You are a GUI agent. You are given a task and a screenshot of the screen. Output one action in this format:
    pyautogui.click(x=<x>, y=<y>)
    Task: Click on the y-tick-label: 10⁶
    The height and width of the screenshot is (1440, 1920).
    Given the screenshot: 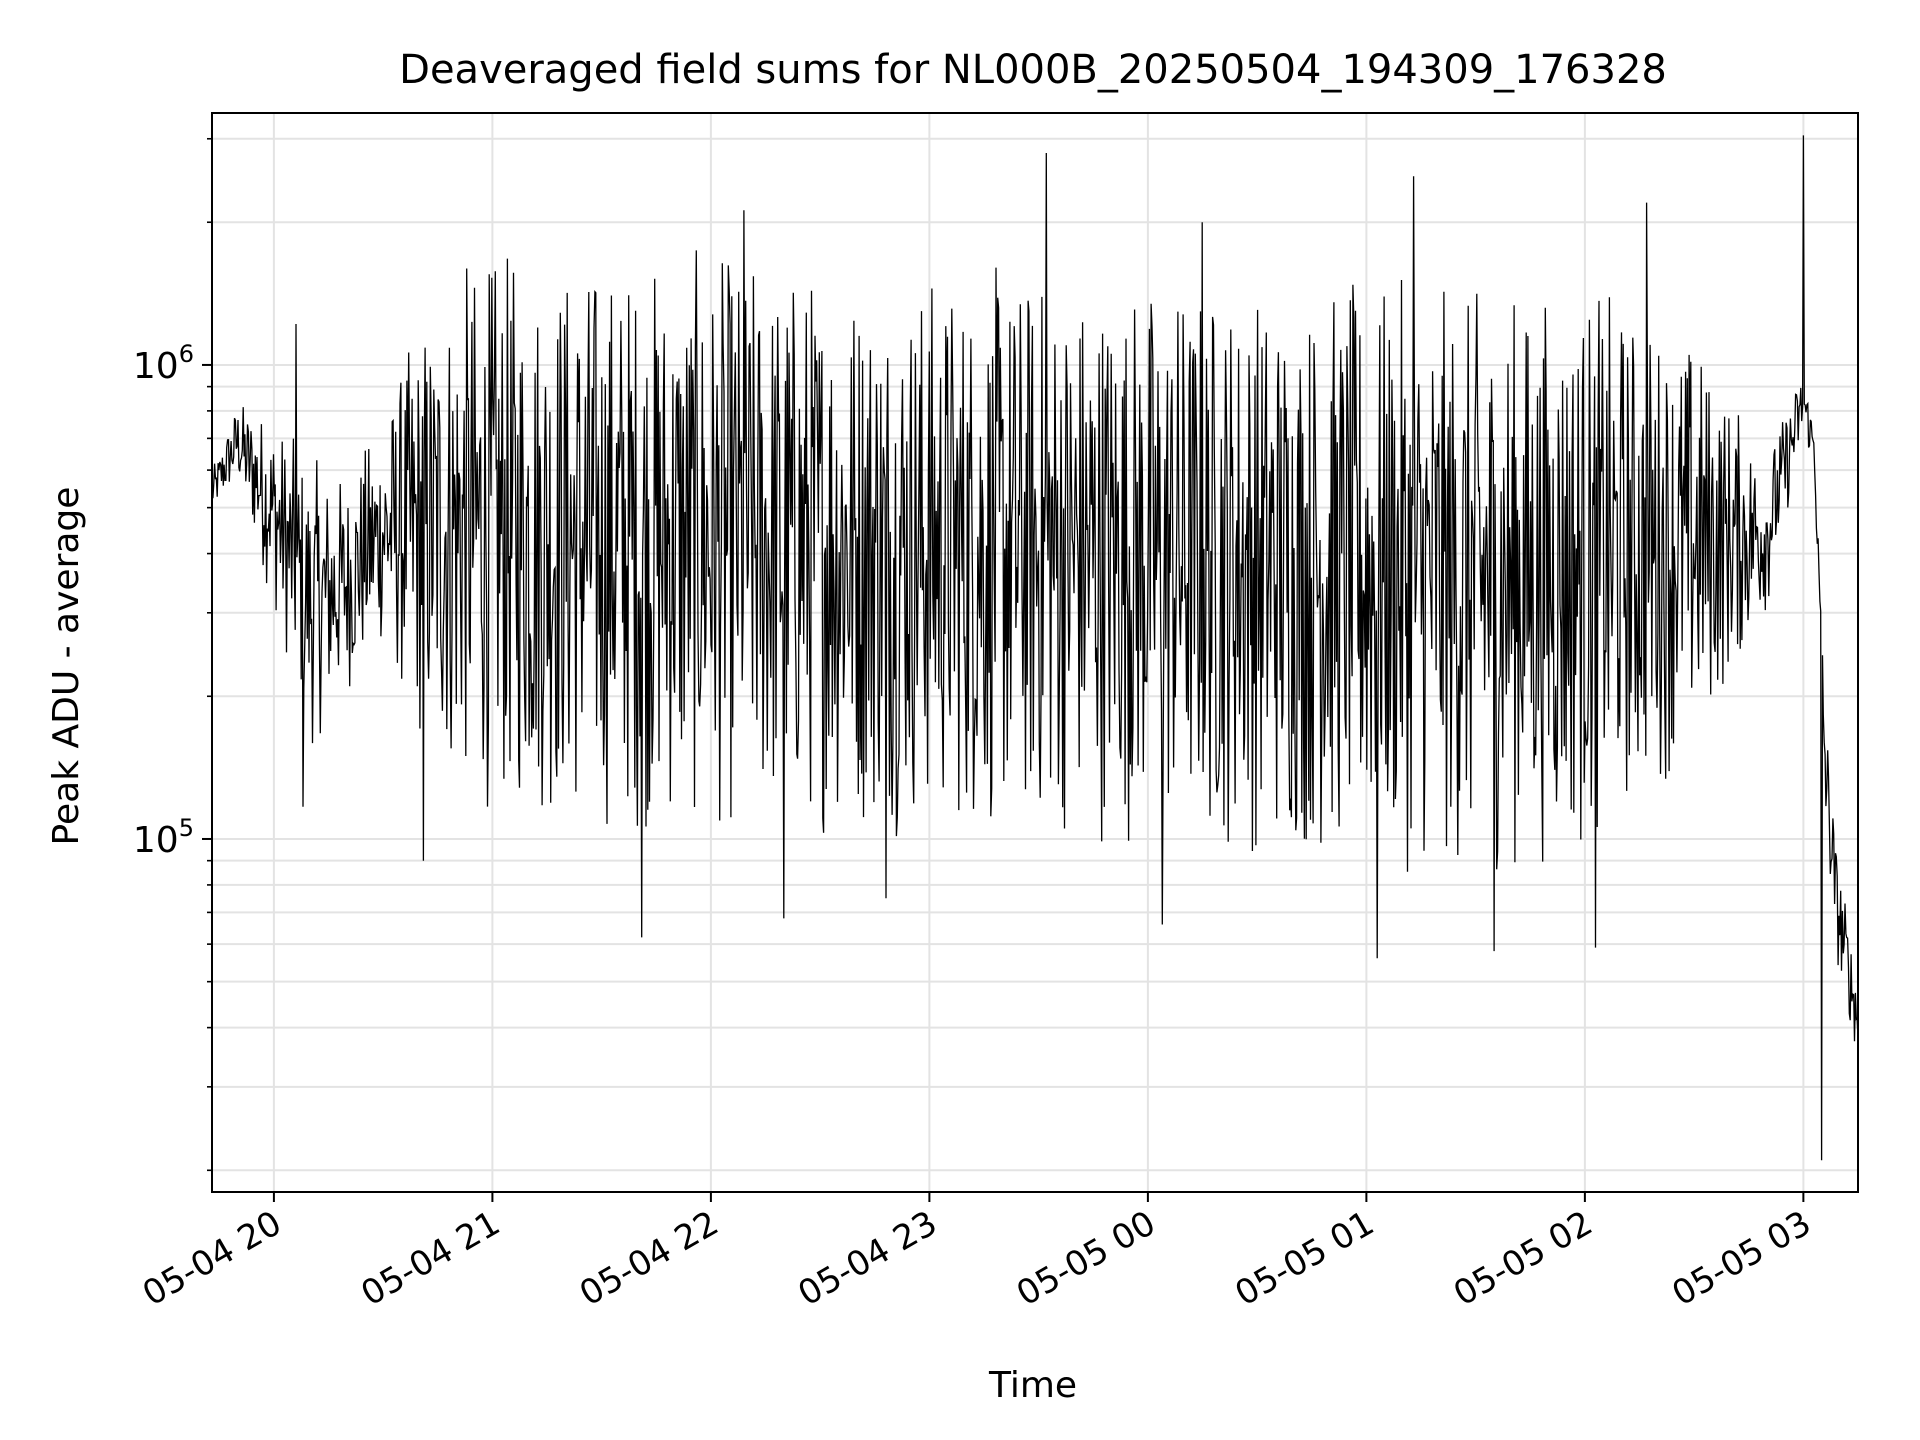 What is the action you would take?
    pyautogui.click(x=163, y=363)
    